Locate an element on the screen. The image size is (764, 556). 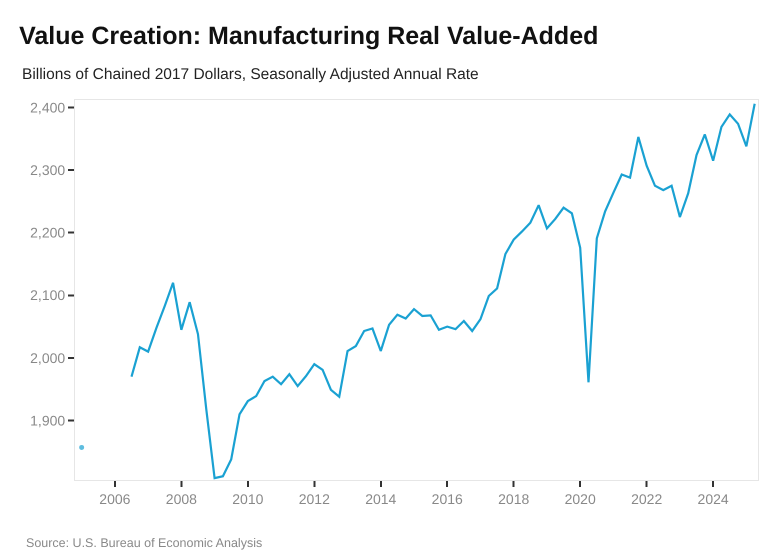
source-note: Source: U.S. Bureau of Economic Analysis is located at coordinates (144, 543).